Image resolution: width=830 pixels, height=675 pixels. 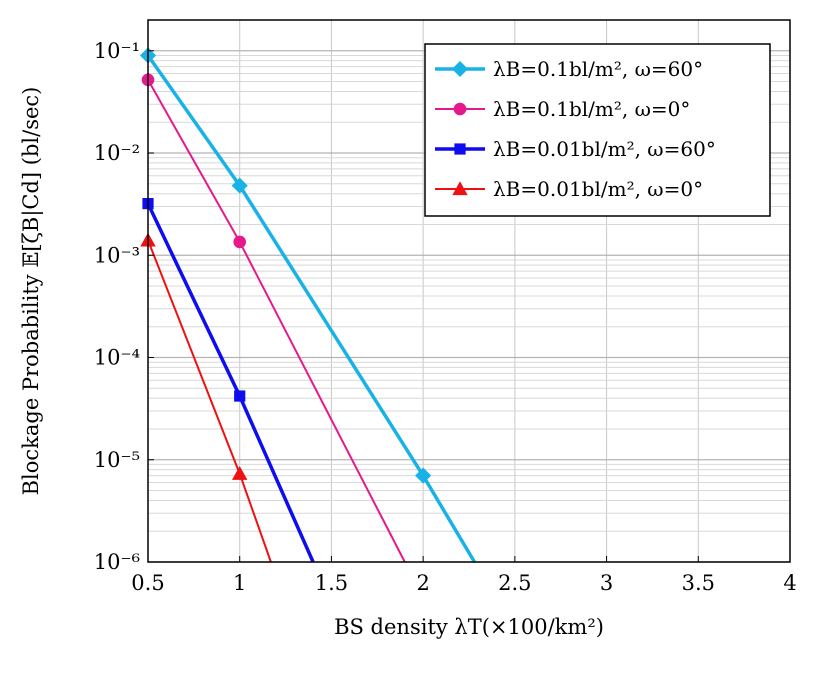 What do you see at coordinates (117, 358) in the screenshot?
I see `y-tick-label: 10⁻⁴` at bounding box center [117, 358].